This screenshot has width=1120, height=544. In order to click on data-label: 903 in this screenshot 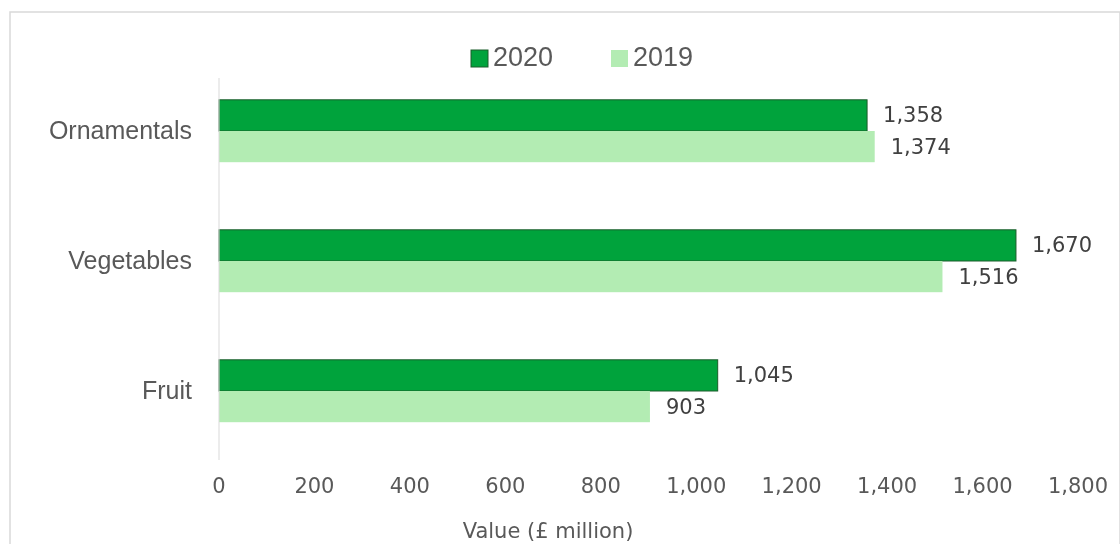, I will do `click(686, 406)`.